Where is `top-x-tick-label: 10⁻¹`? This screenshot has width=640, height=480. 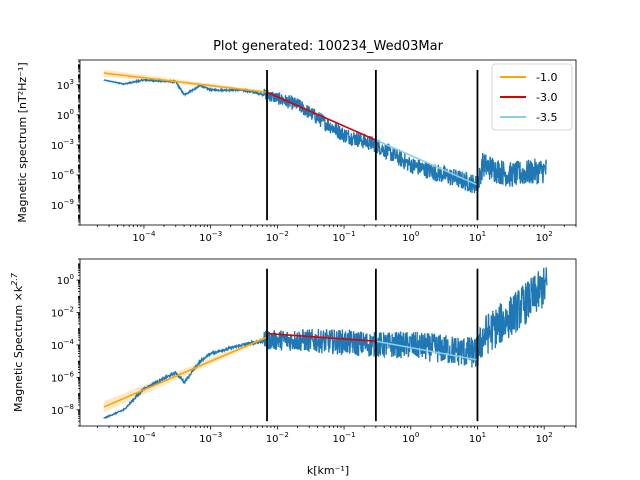 top-x-tick-label: 10⁻¹ is located at coordinates (344, 237).